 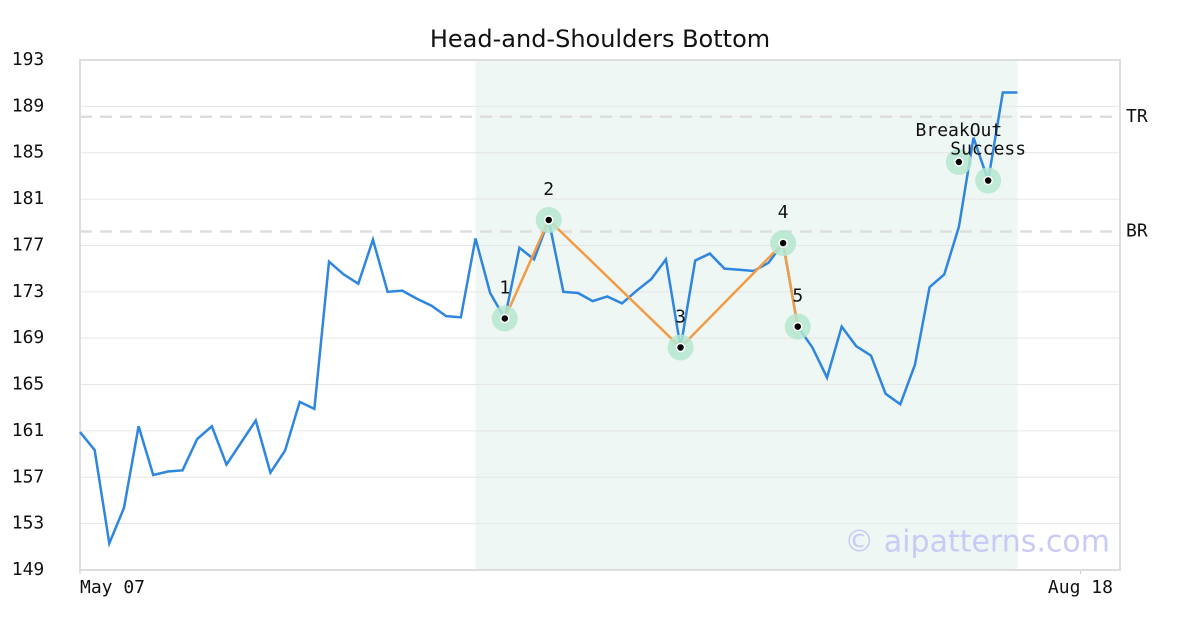 What do you see at coordinates (28, 198) in the screenshot?
I see `y-tick-label: 181` at bounding box center [28, 198].